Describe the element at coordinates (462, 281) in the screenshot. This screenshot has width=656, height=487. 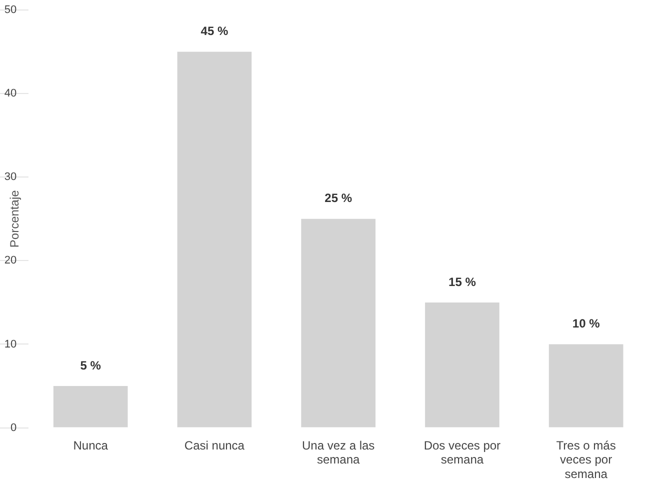
I see `data-label: 15 %` at that location.